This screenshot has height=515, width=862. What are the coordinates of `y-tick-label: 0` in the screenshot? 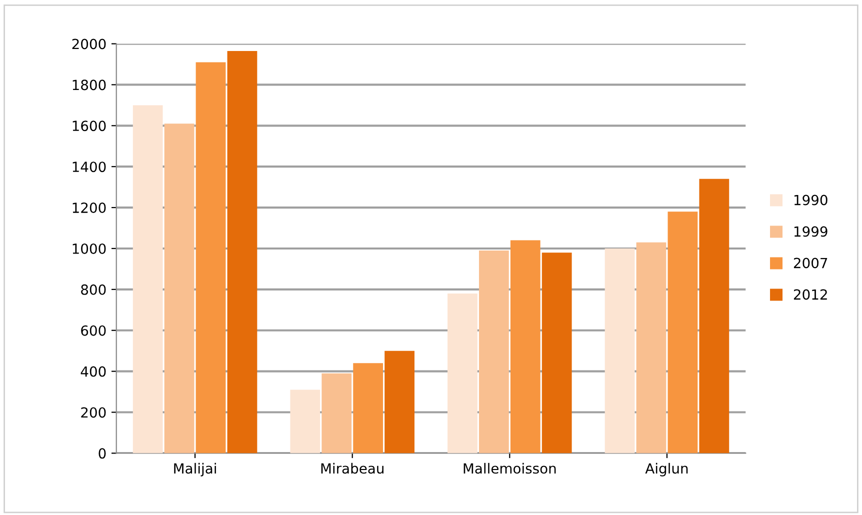 It's located at (102, 453).